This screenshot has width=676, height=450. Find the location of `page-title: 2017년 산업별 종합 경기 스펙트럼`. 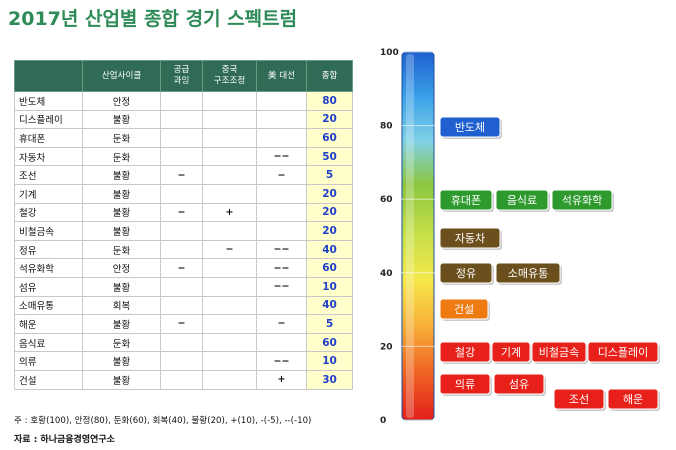

page-title: 2017년 산업별 종합 경기 스펙트럼 is located at coordinates (153, 19).